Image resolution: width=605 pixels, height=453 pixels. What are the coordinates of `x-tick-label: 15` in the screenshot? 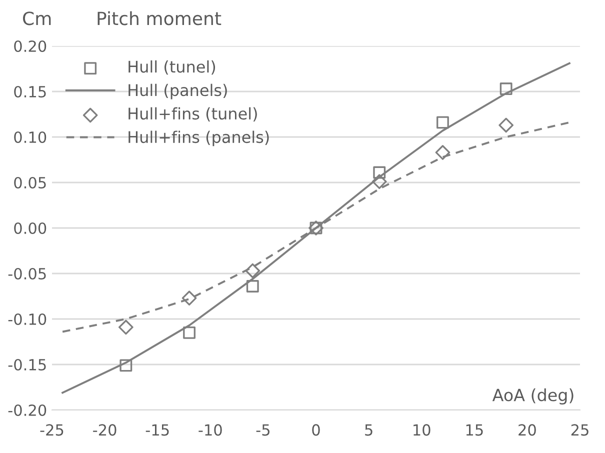 It's located at (474, 430).